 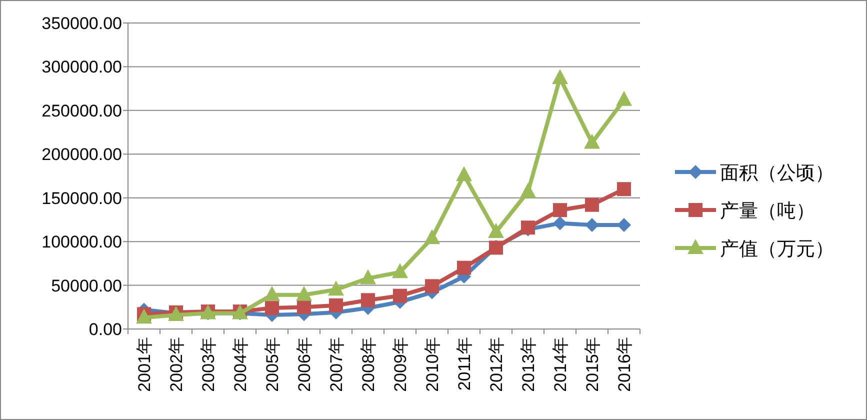 What do you see at coordinates (432, 364) in the screenshot?
I see `x-tick-label: 2010年` at bounding box center [432, 364].